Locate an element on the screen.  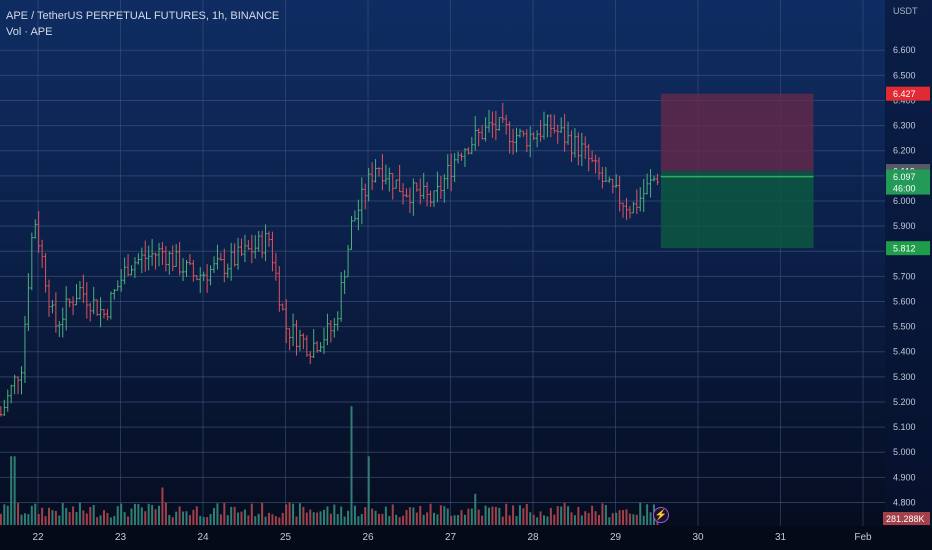
x-tick-label: 25 is located at coordinates (286, 537).